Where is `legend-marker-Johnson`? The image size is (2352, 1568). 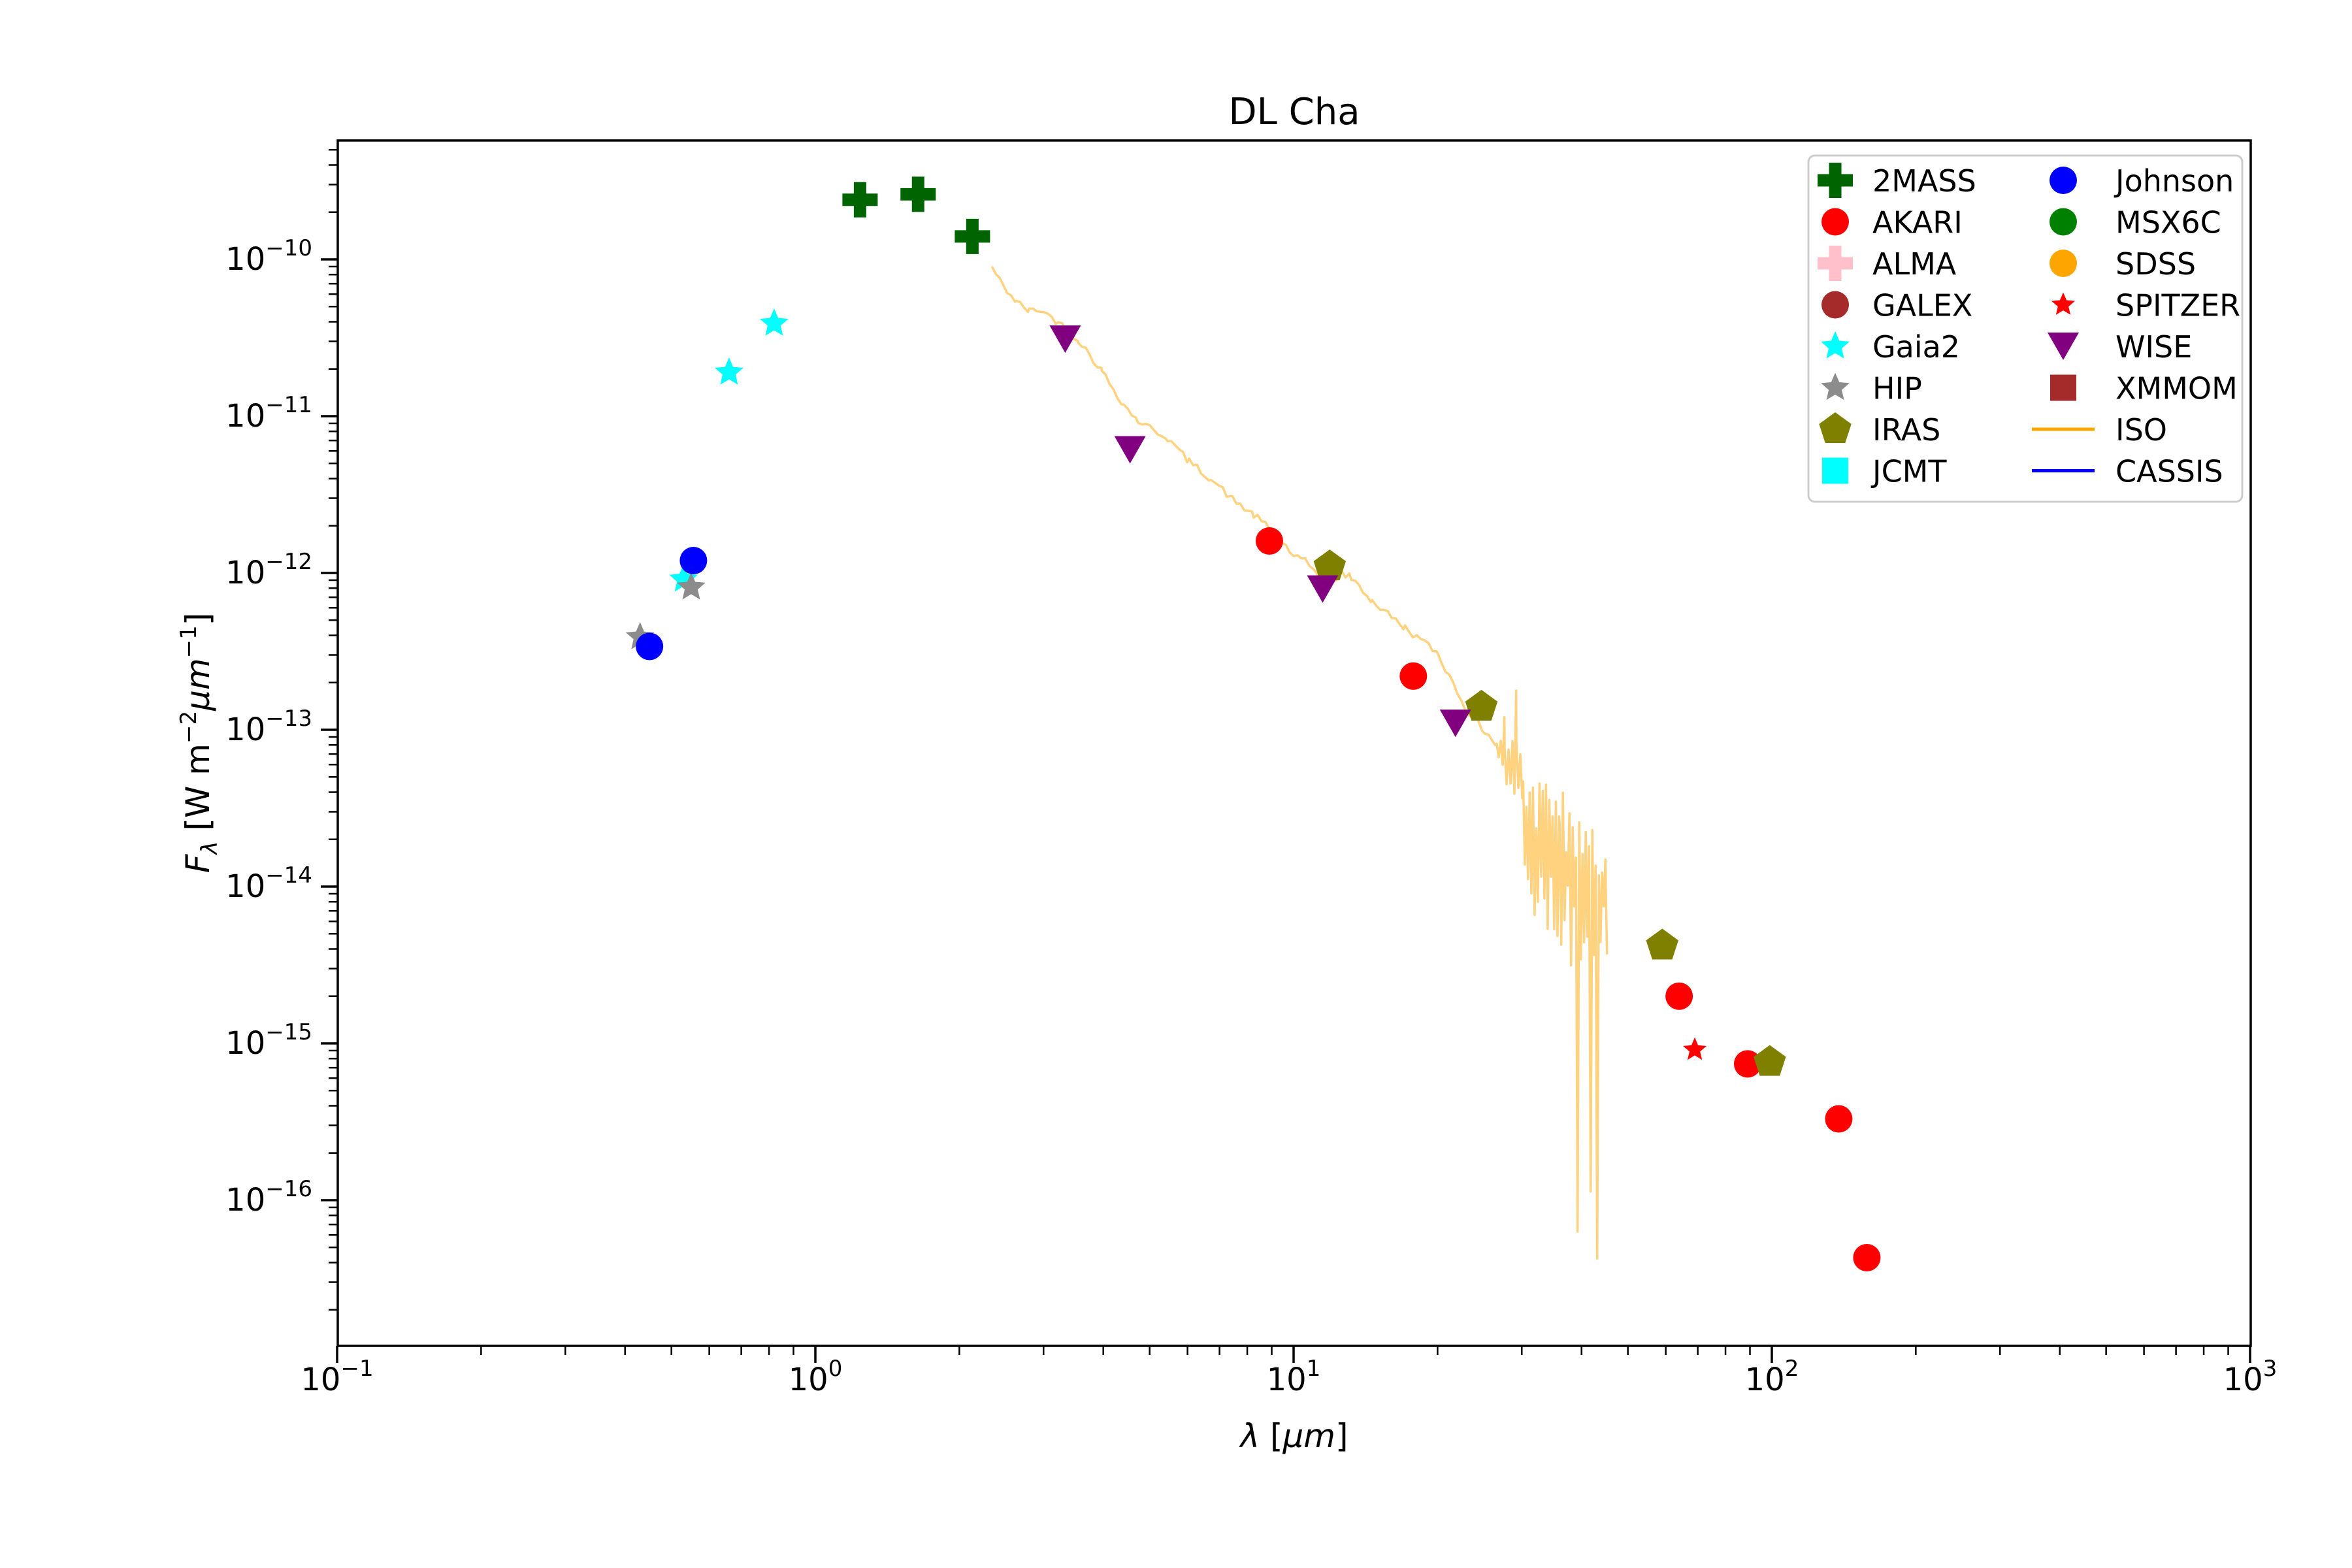
legend-marker-Johnson is located at coordinates (2063, 180).